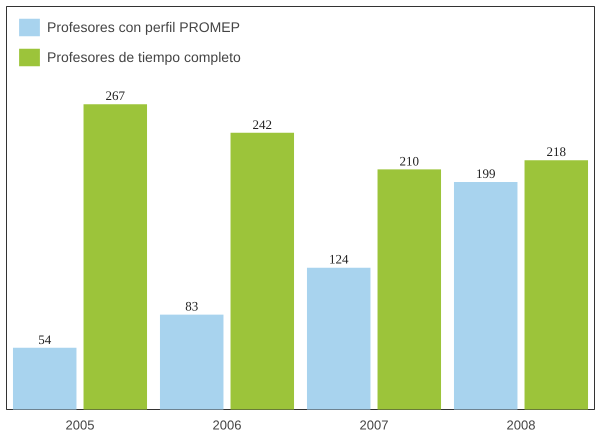 This screenshot has width=608, height=438. I want to click on x-tick-label: 2006, so click(227, 425).